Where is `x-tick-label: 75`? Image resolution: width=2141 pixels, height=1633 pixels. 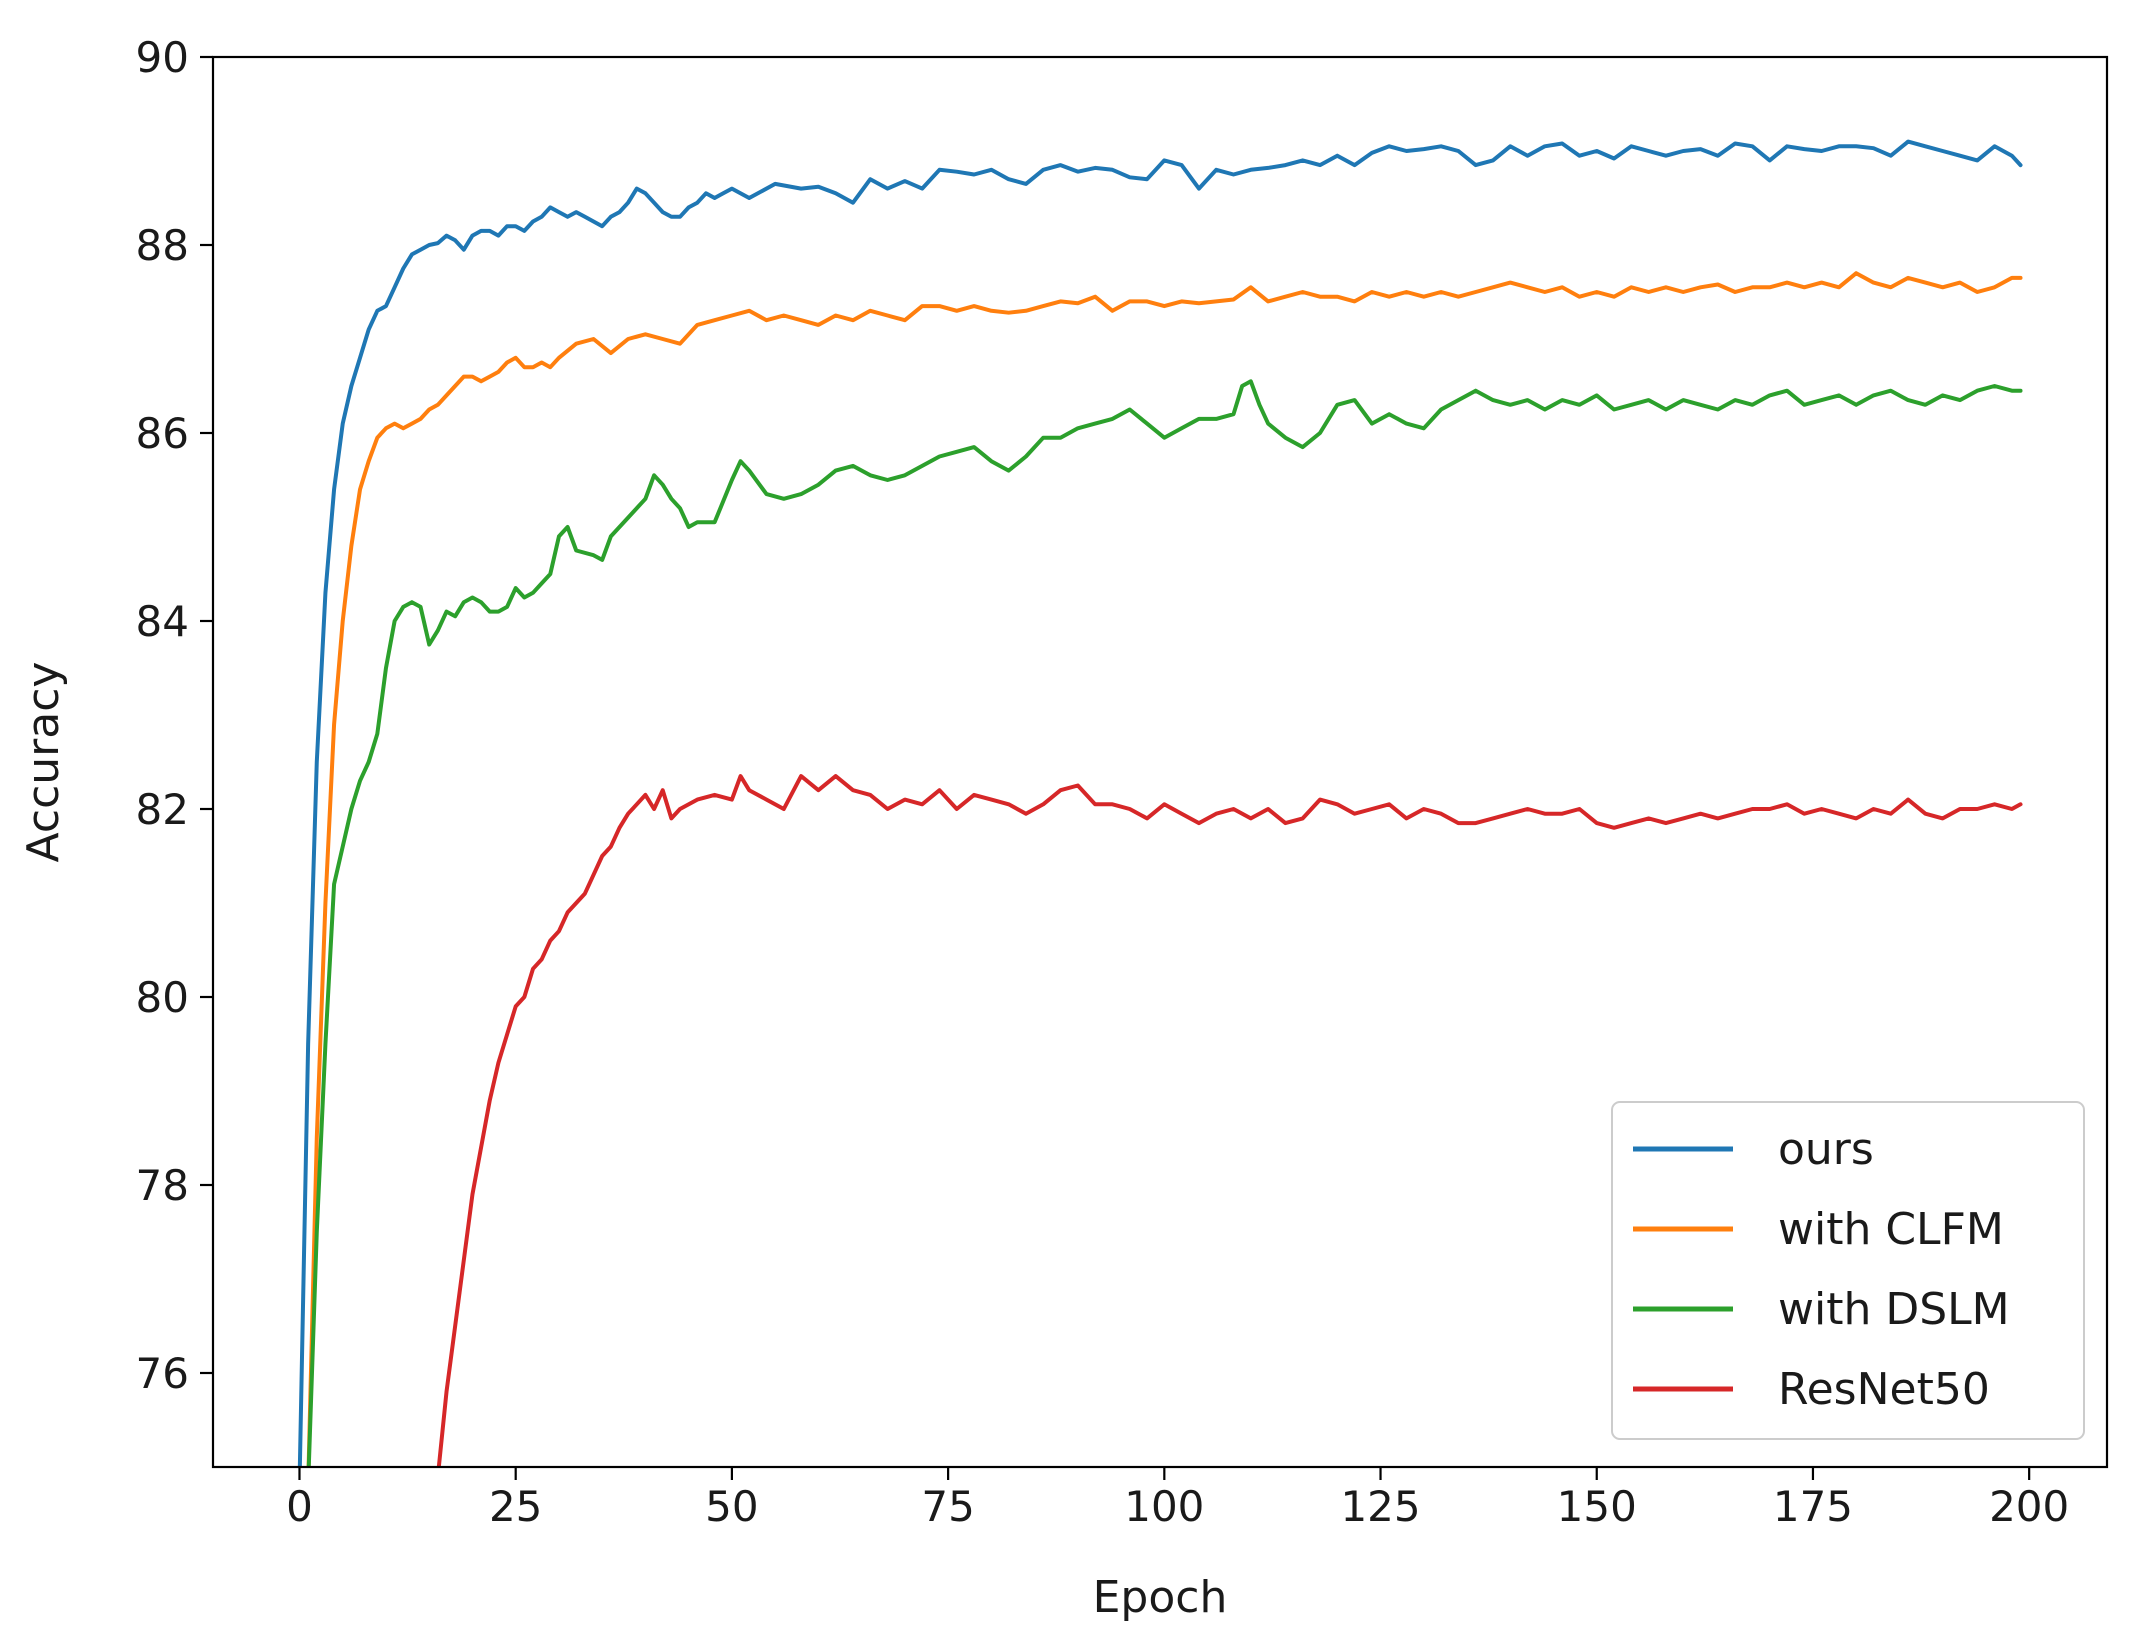 x-tick-label: 75 is located at coordinates (947, 1506).